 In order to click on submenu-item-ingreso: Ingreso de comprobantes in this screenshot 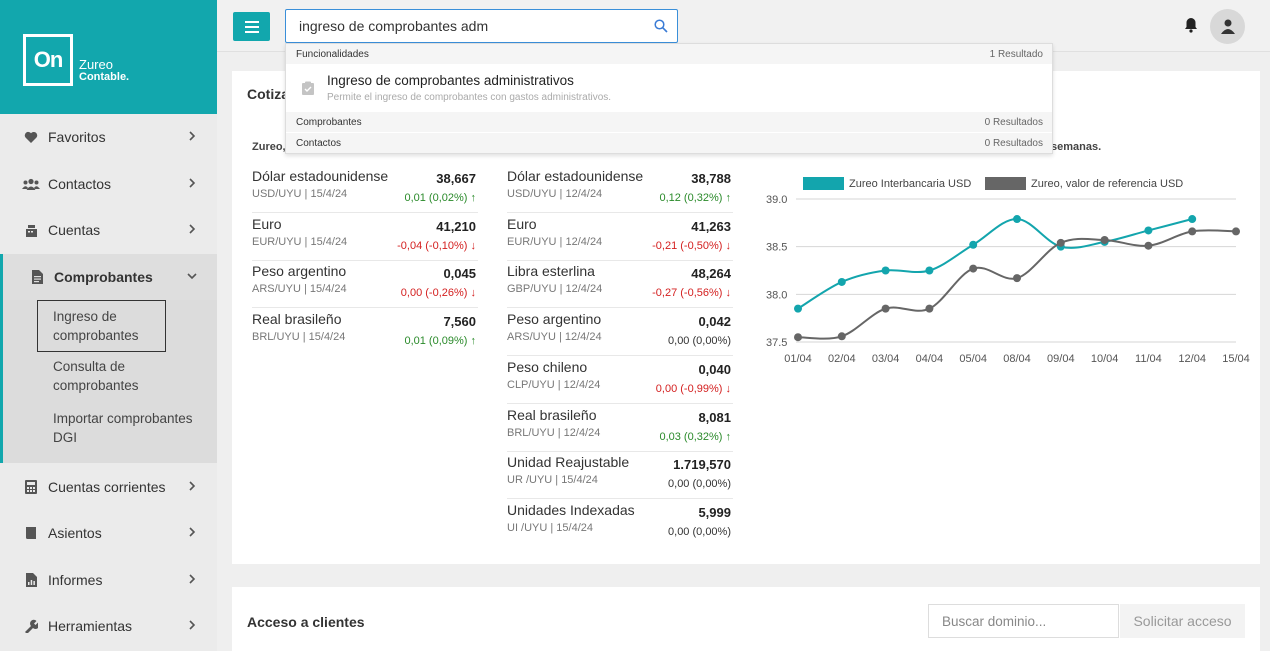, I will do `click(101, 326)`.